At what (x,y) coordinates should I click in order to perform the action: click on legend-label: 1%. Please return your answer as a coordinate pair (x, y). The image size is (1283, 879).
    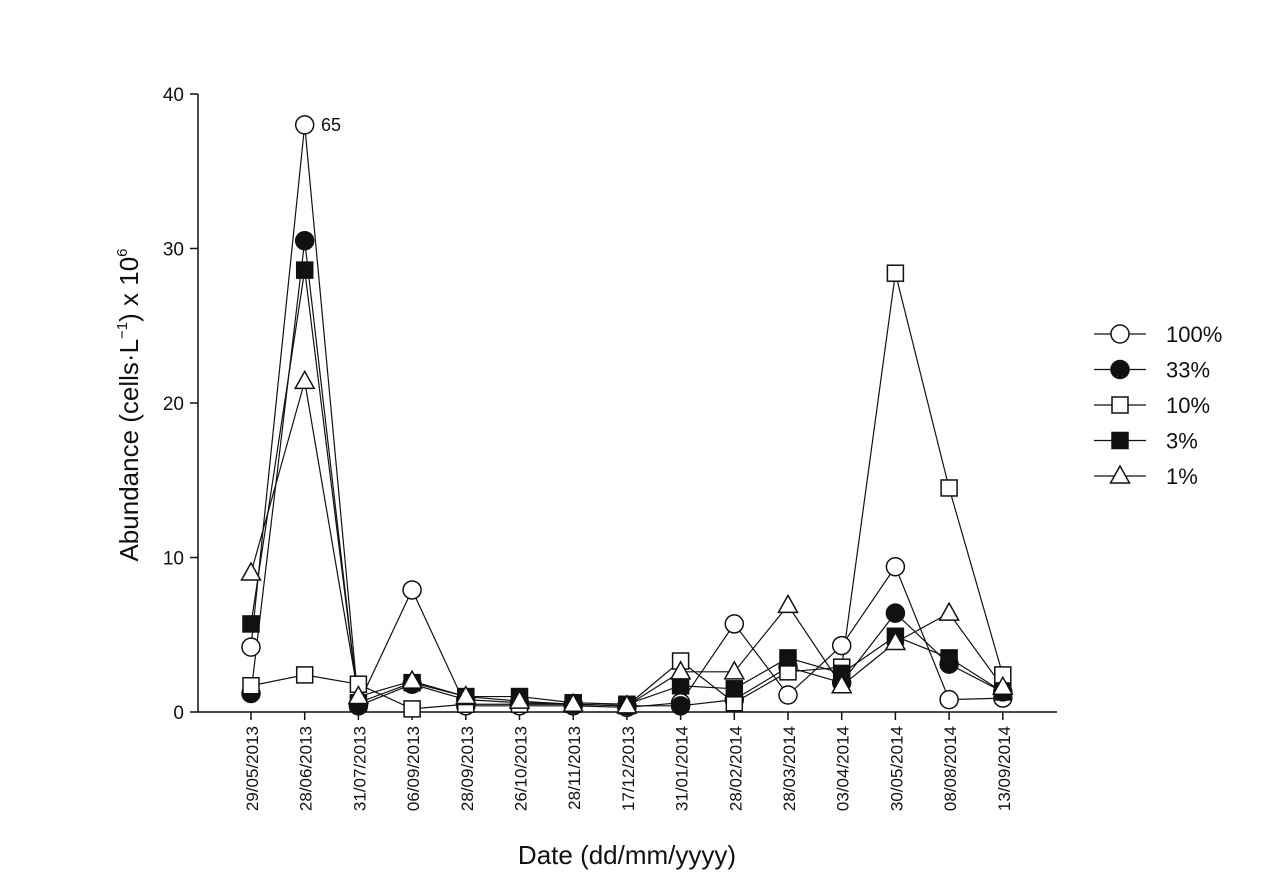
    Looking at the image, I should click on (1182, 476).